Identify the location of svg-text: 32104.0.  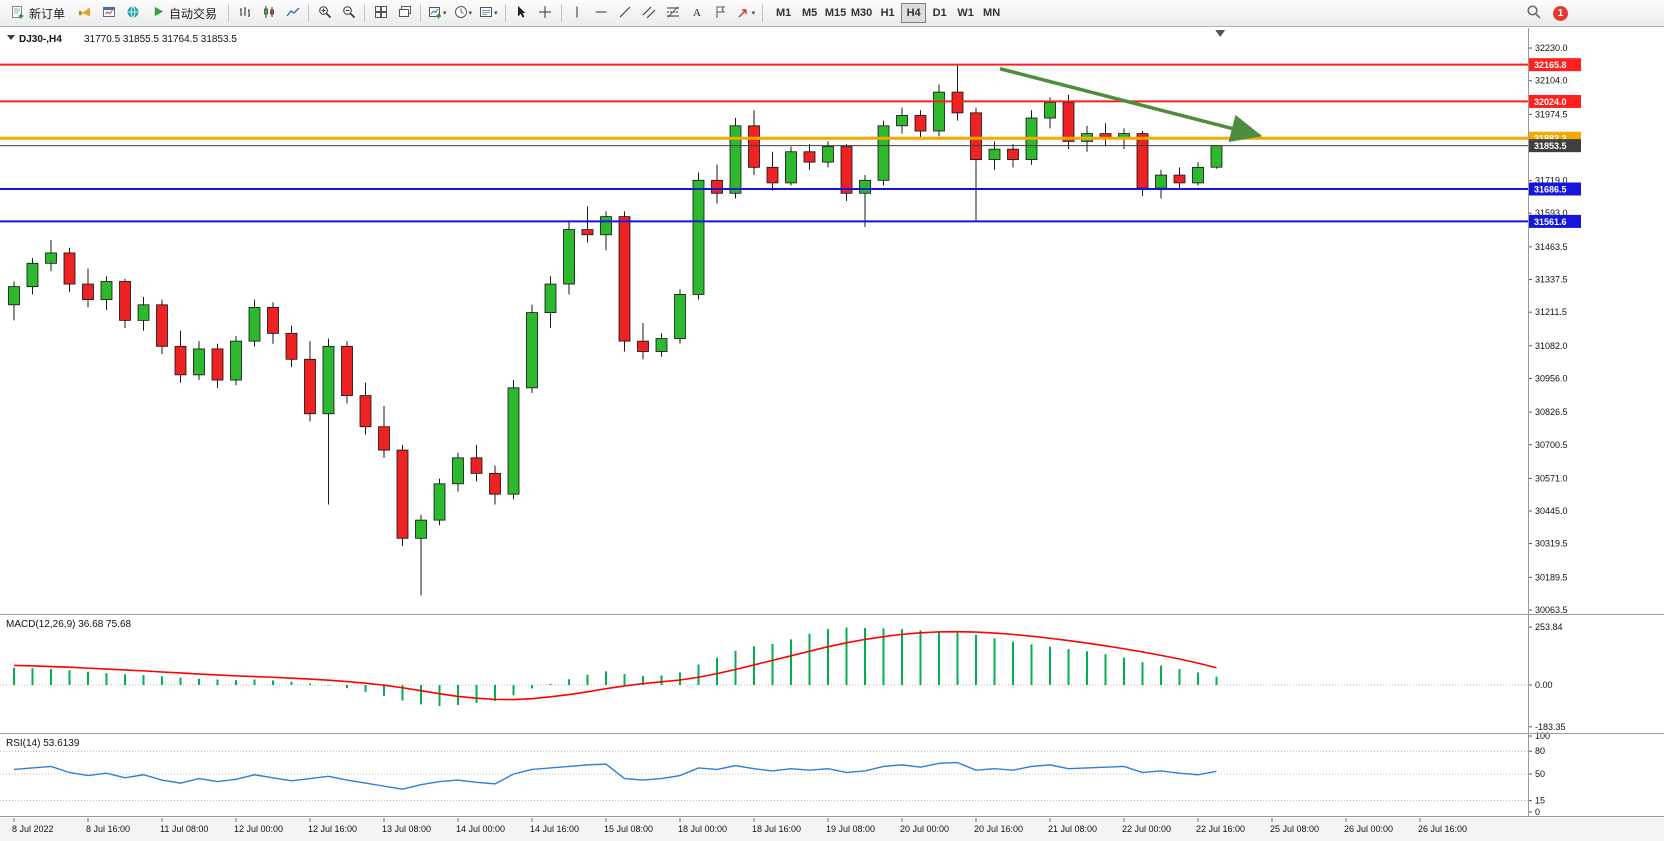
(1551, 81).